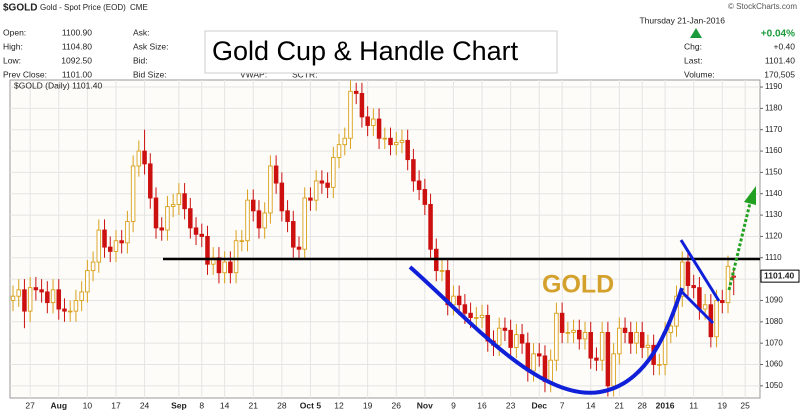 This screenshot has width=800, height=412. I want to click on y-tick-label: 1150, so click(774, 172).